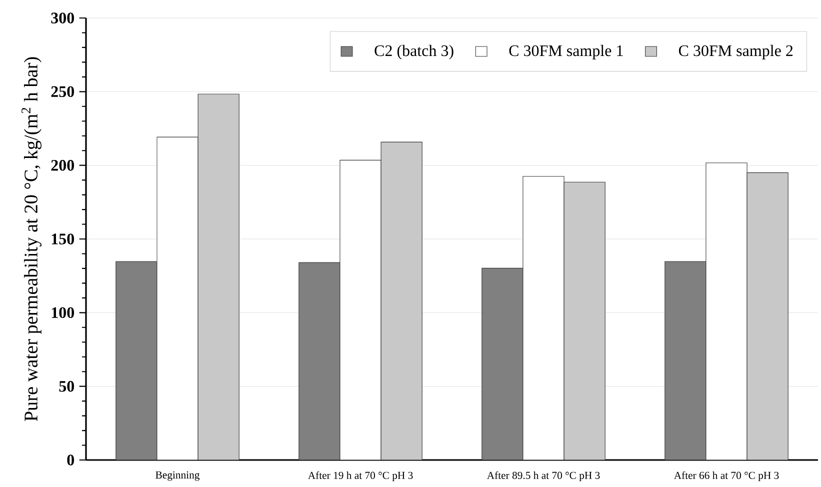 The image size is (821, 487). Describe the element at coordinates (63, 312) in the screenshot. I see `y-tick-label: 100` at that location.